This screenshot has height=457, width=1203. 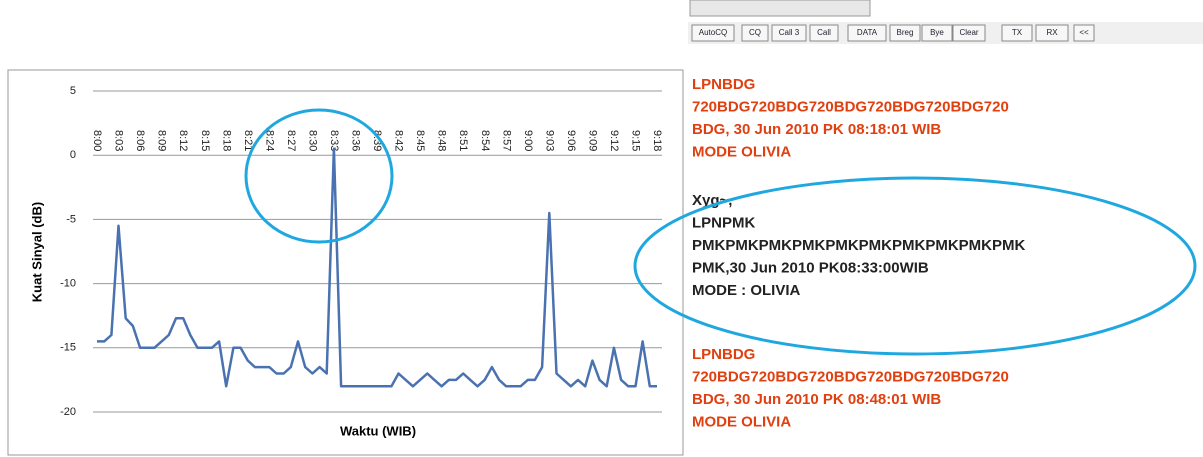 I want to click on button-label: AutoCQ, so click(x=713, y=32).